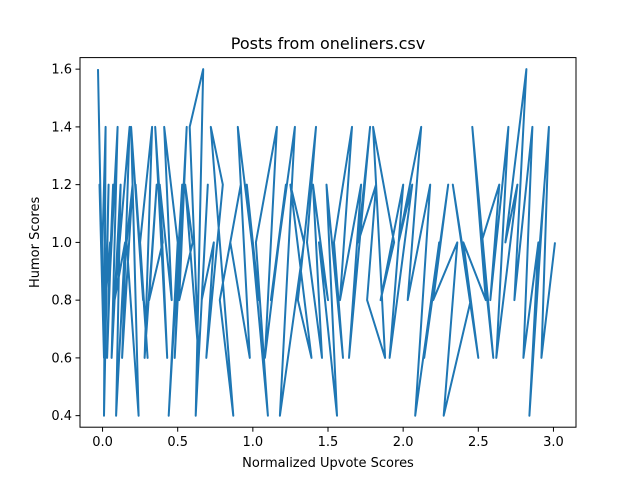  I want to click on x-axis-label: Normalized Upvote Scores, so click(328, 463).